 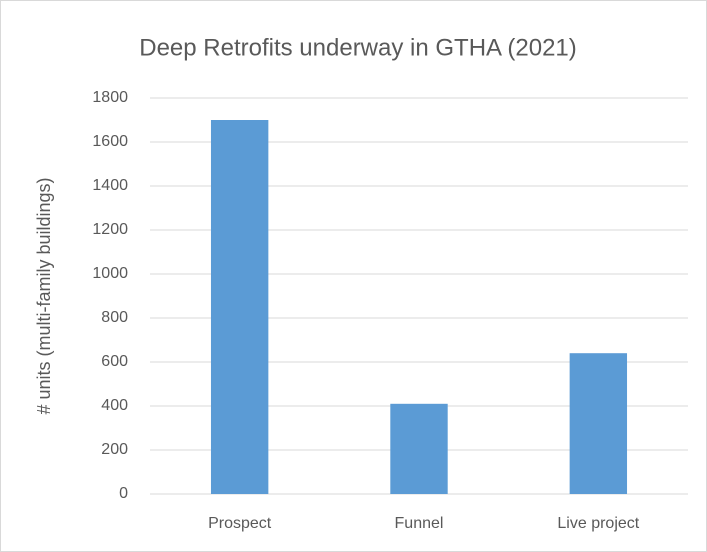 I want to click on y-tick-label: 200, so click(x=114, y=449).